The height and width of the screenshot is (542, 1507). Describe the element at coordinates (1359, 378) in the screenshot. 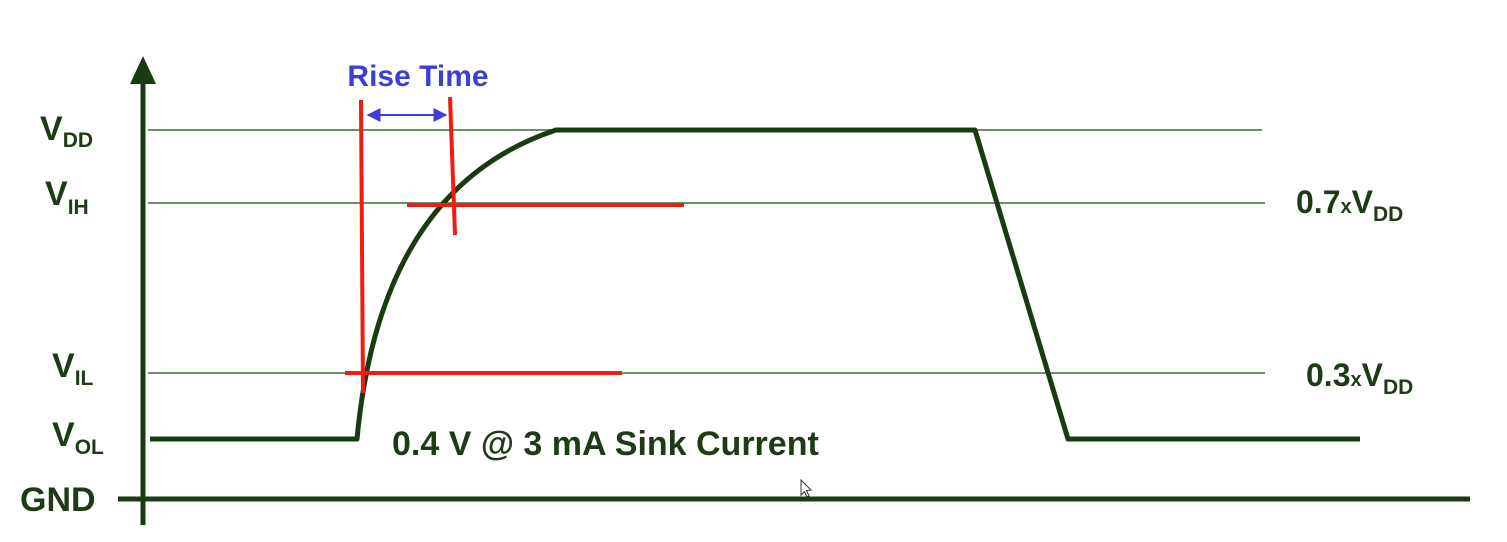

I see `vil-ratio-label: 0.3xVDD` at that location.